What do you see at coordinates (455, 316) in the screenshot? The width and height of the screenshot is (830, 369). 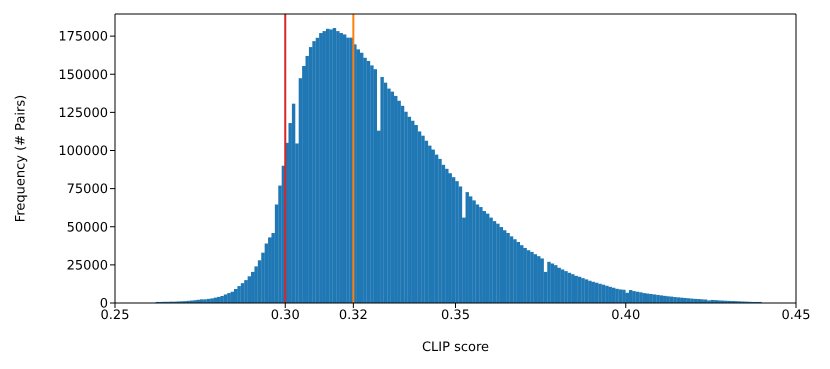 I see `x-tick-label: 0.35` at bounding box center [455, 316].